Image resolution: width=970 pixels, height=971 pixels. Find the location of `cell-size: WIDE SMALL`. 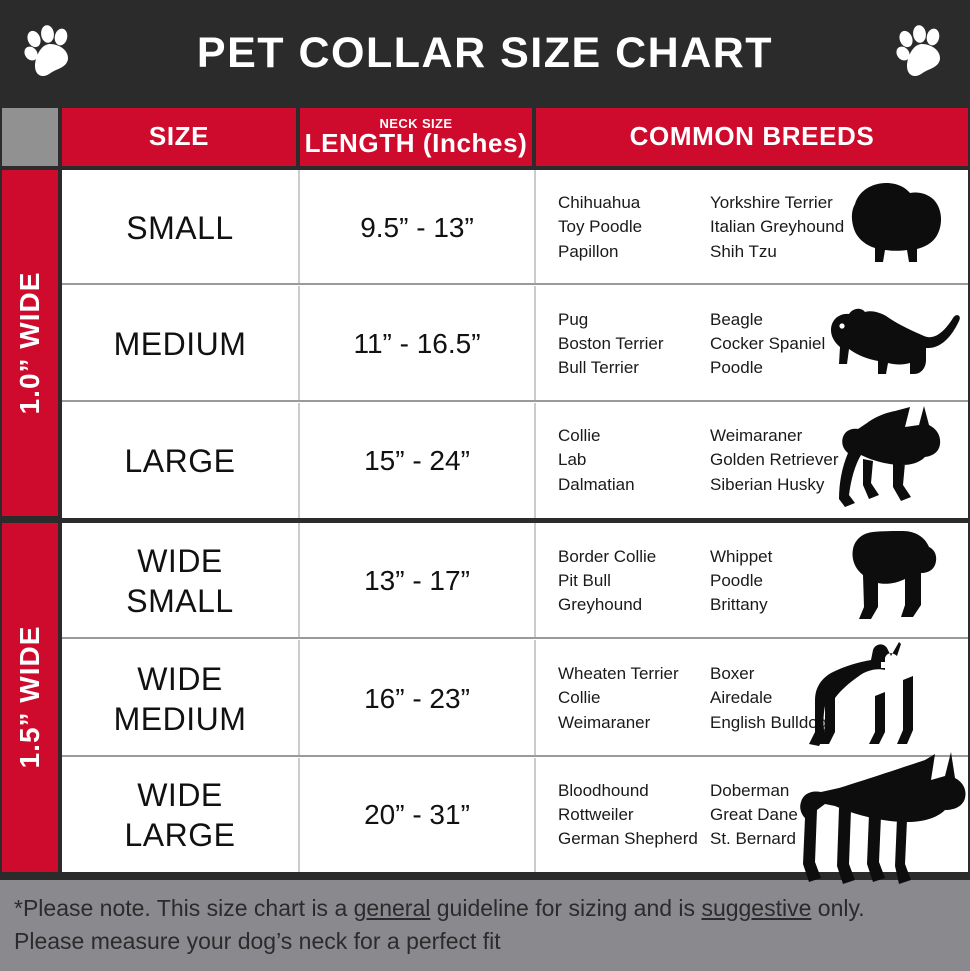

cell-size: WIDE SMALL is located at coordinates (180, 581).